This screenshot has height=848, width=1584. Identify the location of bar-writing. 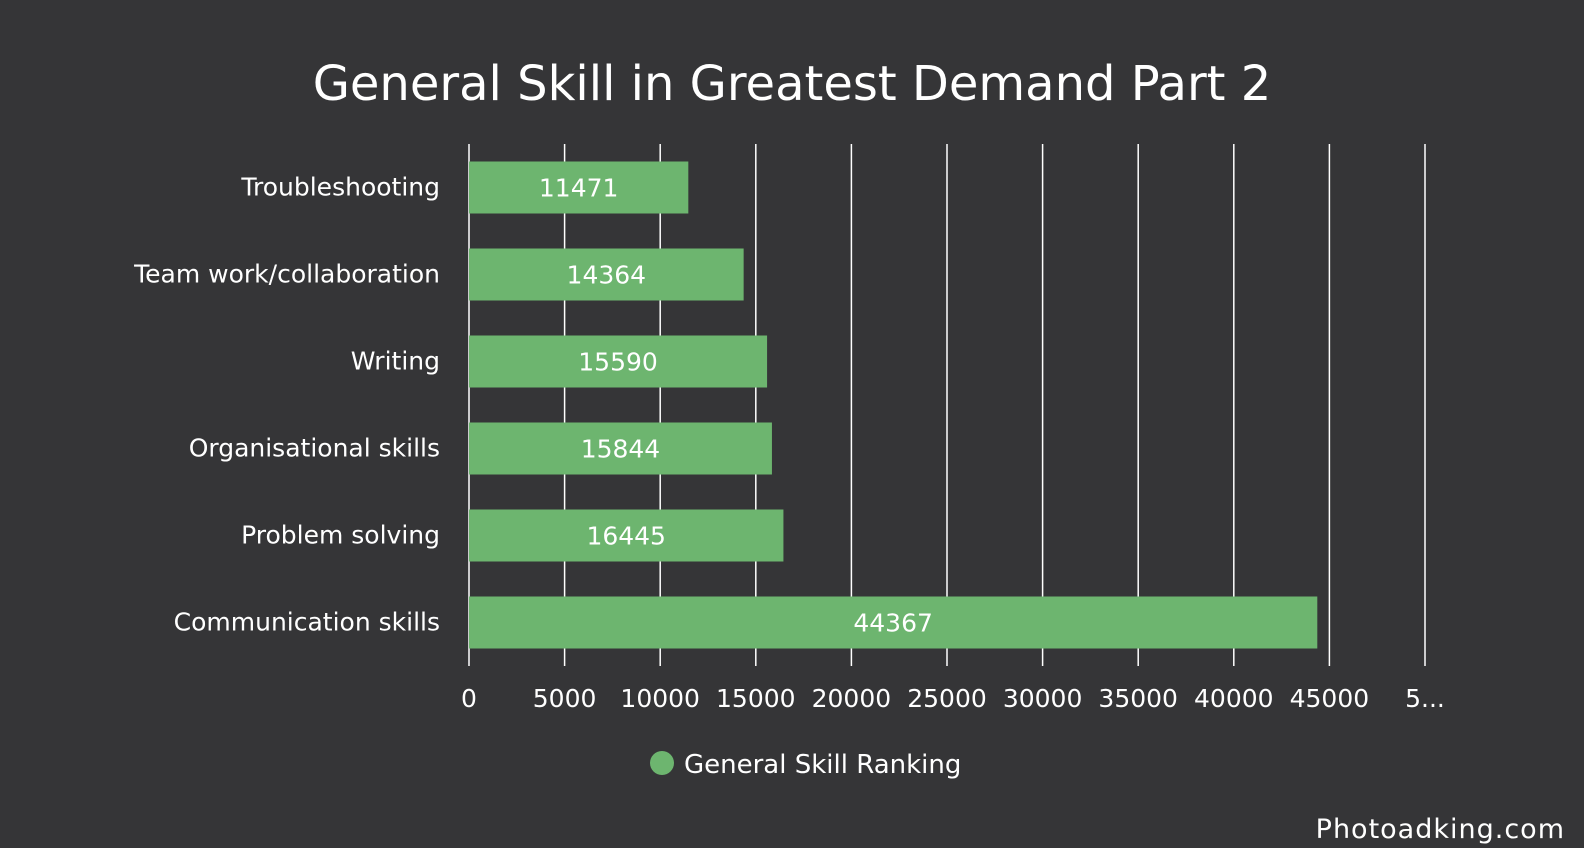
(618, 361).